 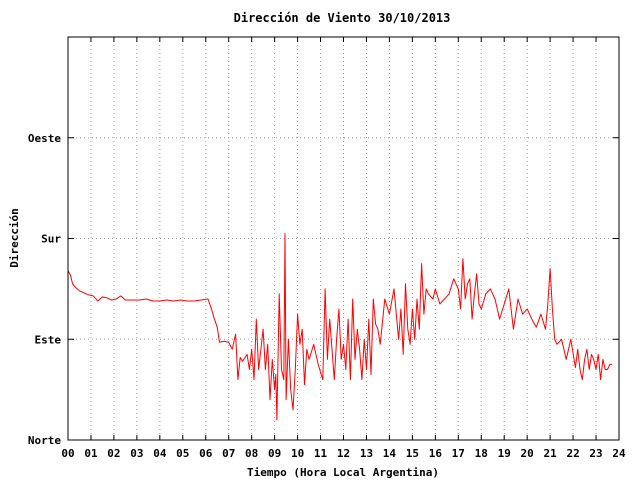 What do you see at coordinates (343, 472) in the screenshot?
I see `x-axis-label: Tiempo (Hora Local Argentina)` at bounding box center [343, 472].